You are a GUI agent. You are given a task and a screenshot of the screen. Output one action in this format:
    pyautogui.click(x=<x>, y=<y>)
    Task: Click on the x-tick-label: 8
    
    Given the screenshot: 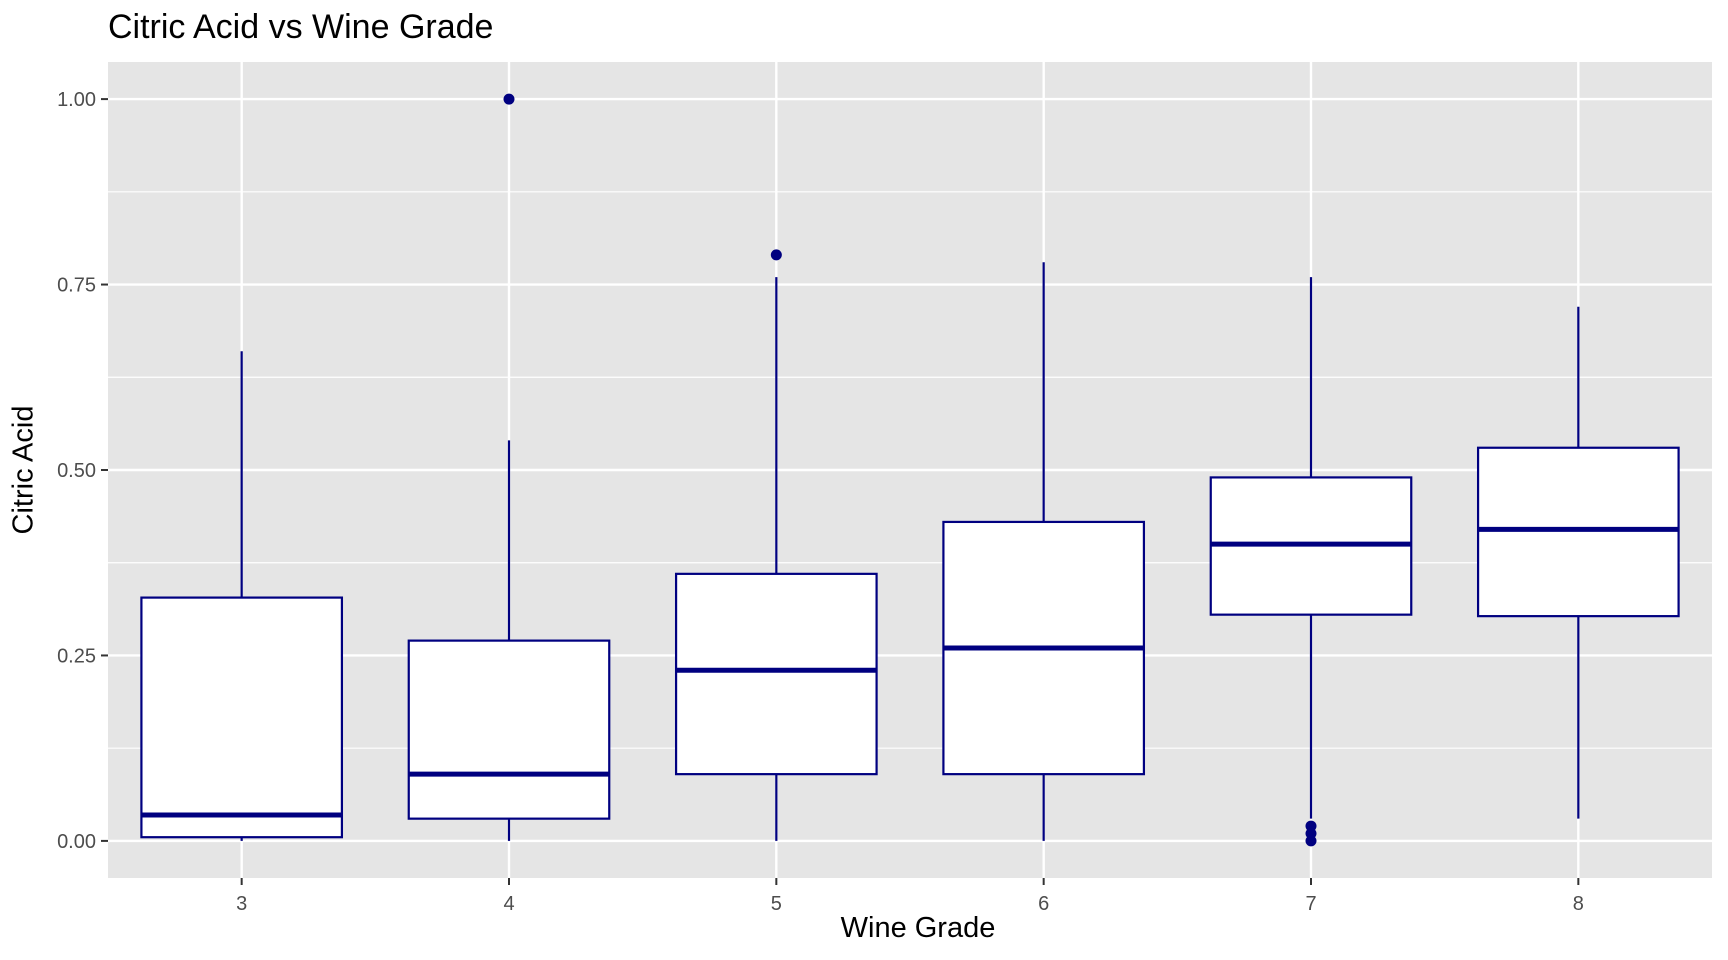 What is the action you would take?
    pyautogui.click(x=1578, y=904)
    